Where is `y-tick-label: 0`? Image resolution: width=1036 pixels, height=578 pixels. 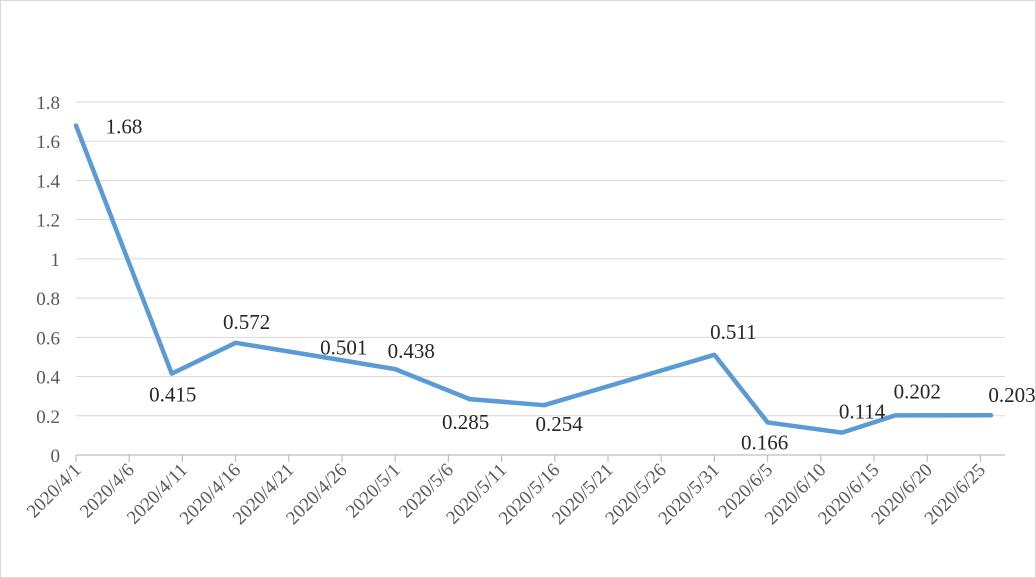
y-tick-label: 0 is located at coordinates (56, 456).